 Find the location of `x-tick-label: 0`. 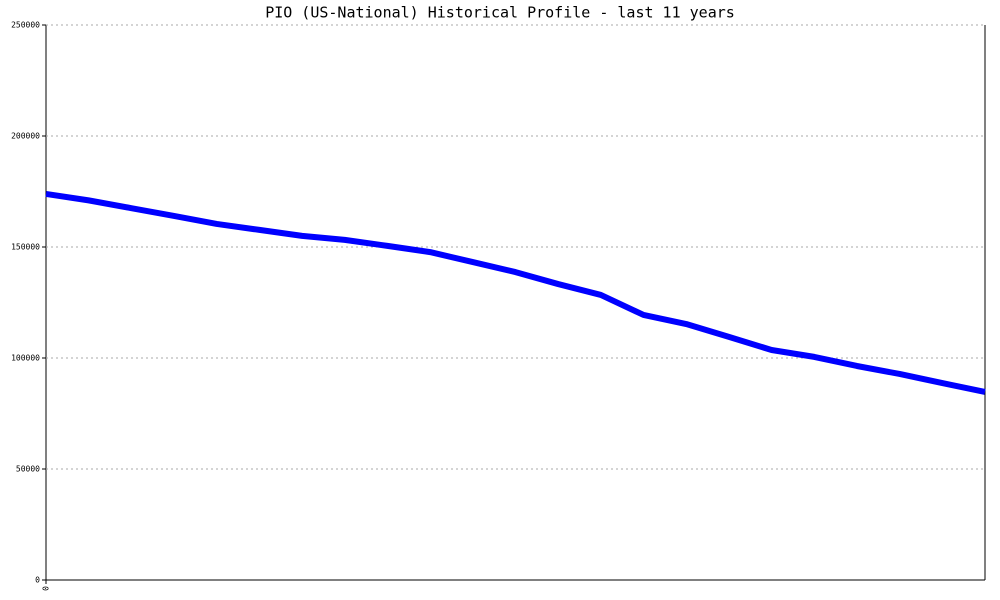

x-tick-label: 0 is located at coordinates (46, 588).